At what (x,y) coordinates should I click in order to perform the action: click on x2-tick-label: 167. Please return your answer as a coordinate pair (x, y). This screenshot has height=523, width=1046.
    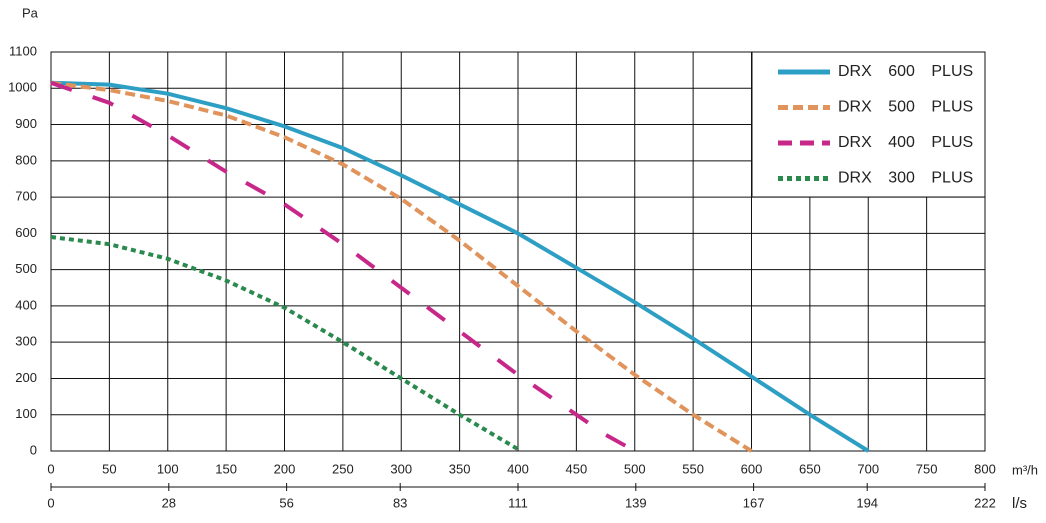
    Looking at the image, I should click on (754, 502).